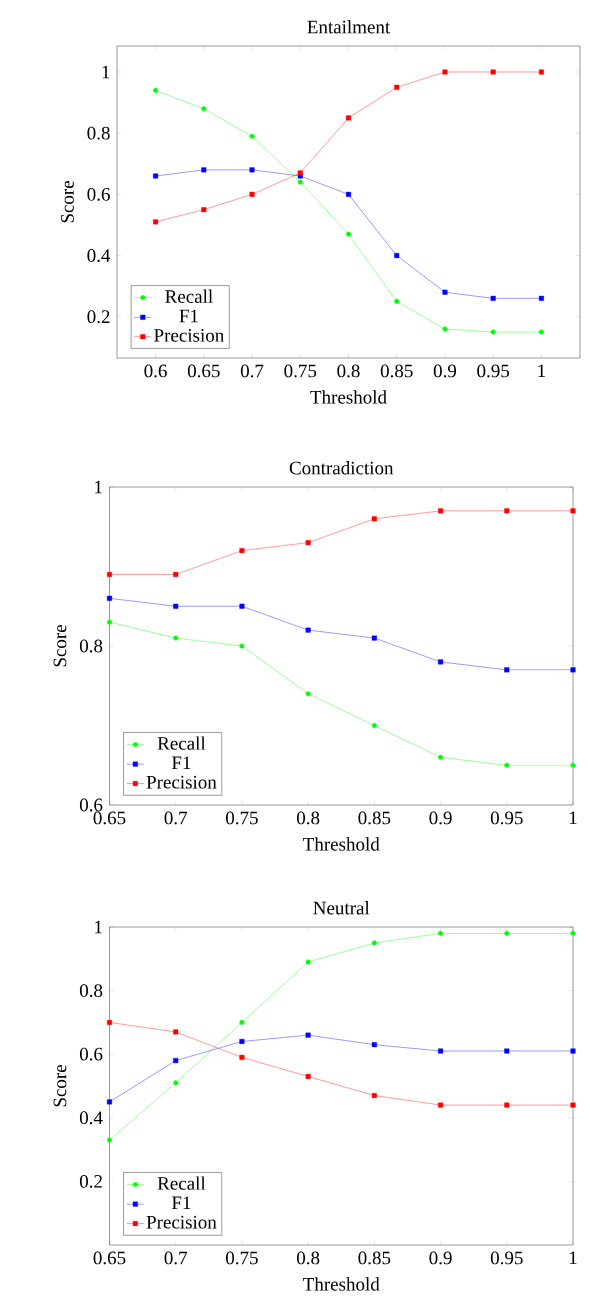  What do you see at coordinates (349, 27) in the screenshot?
I see `chart-title: Entailment` at bounding box center [349, 27].